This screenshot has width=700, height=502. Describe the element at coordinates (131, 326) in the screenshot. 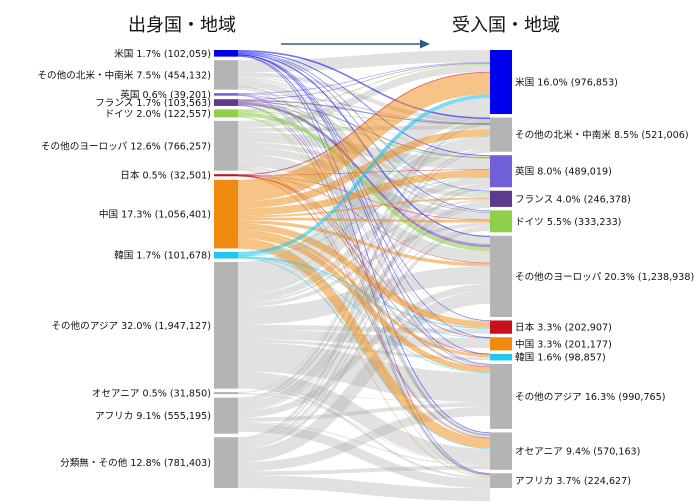

I see `source-node-label: その他のアジア 32.0% (1,947,127)` at that location.